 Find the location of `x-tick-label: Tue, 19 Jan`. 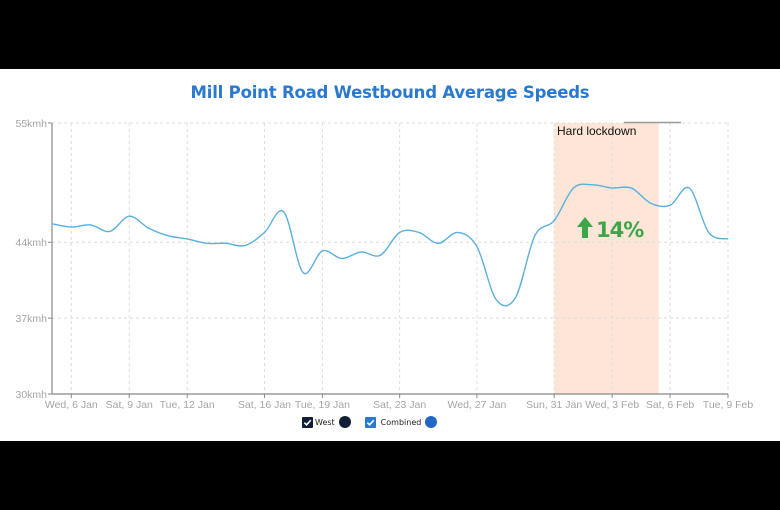

x-tick-label: Tue, 19 Jan is located at coordinates (322, 405).